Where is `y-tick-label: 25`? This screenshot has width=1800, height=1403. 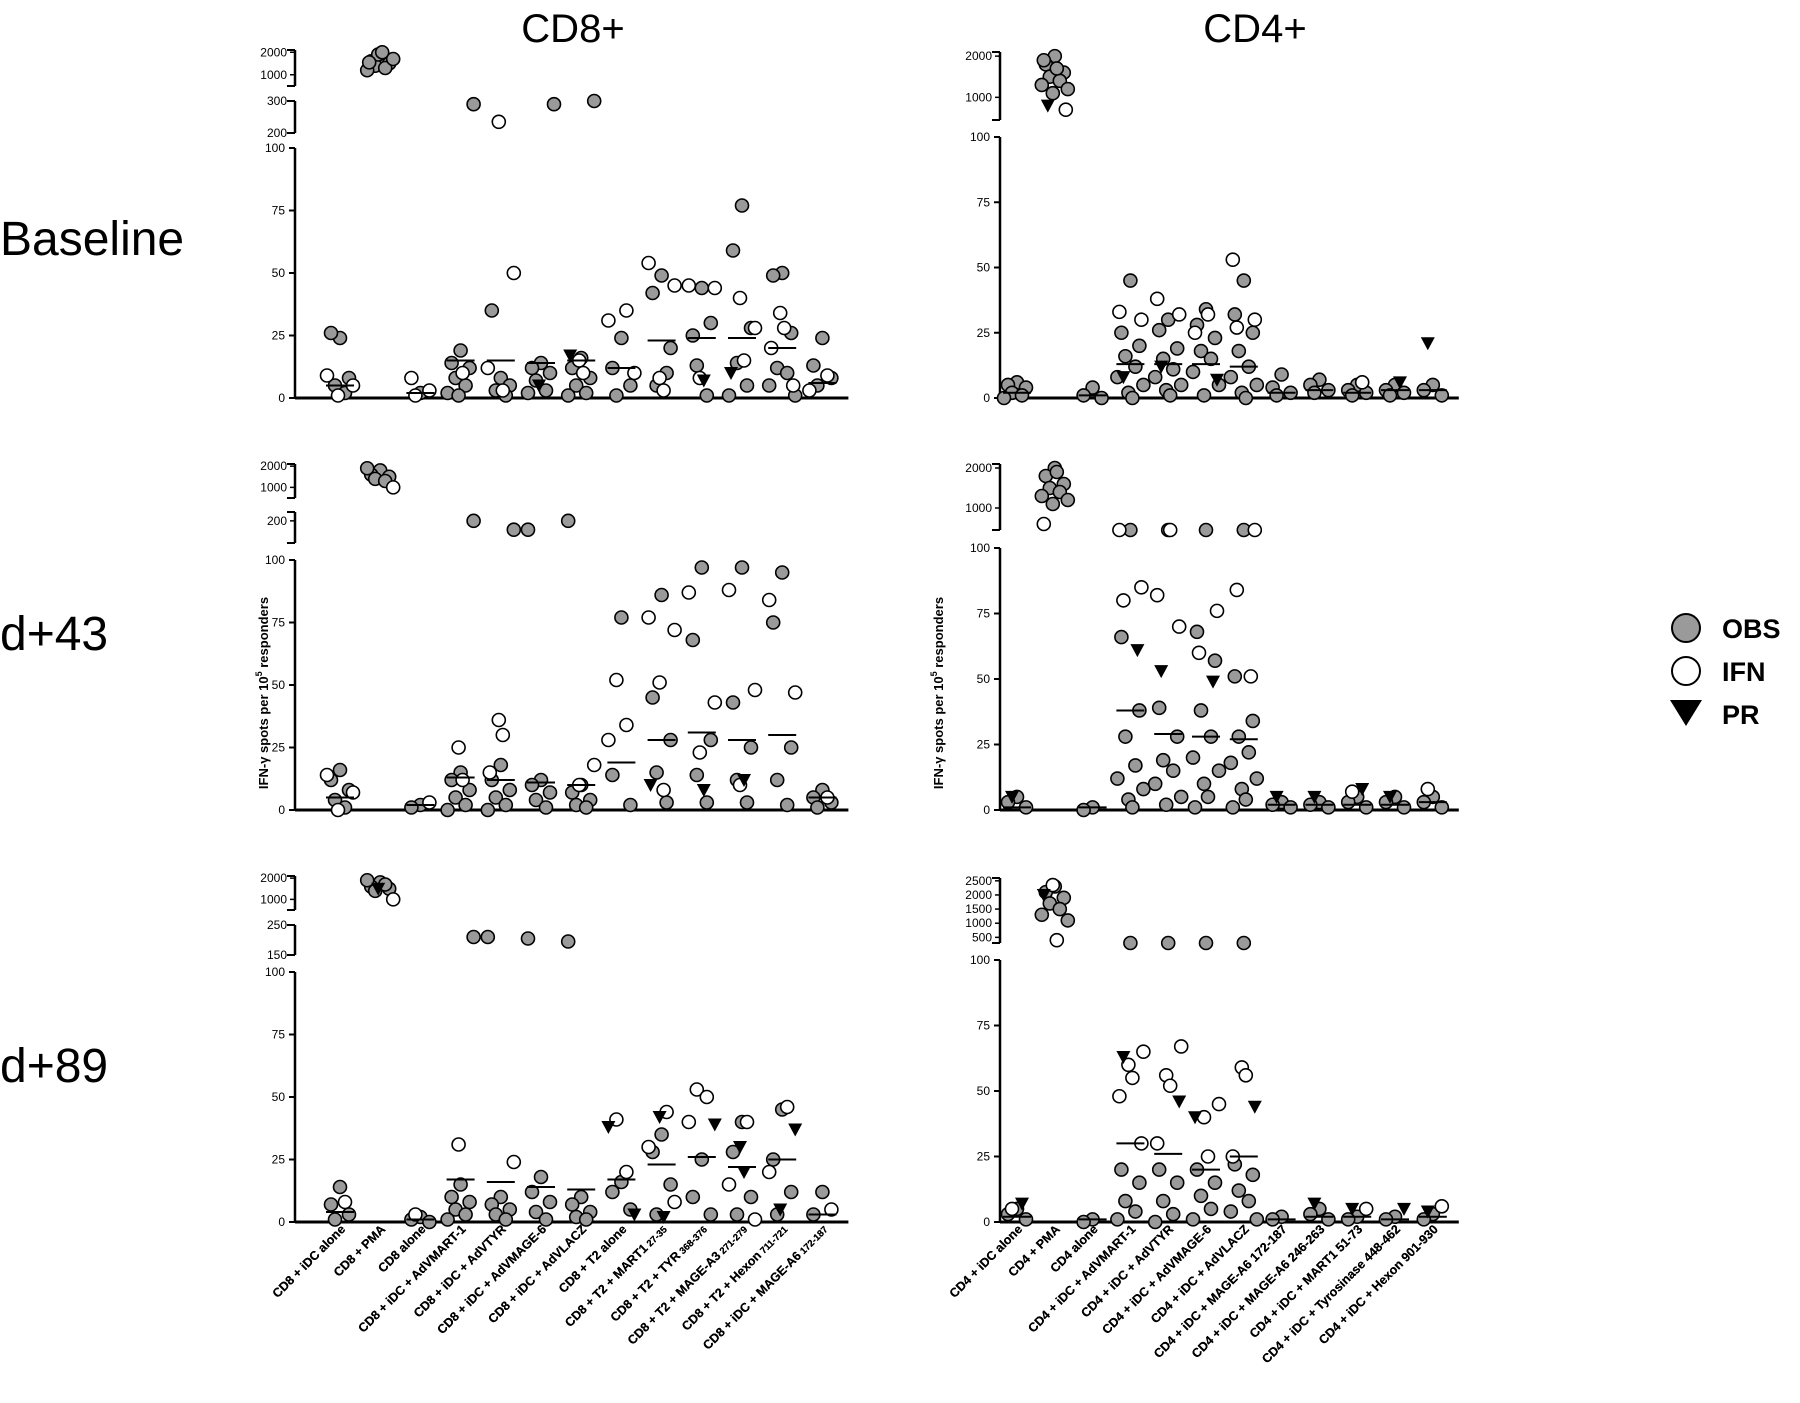 y-tick-label: 25 is located at coordinates (279, 1160).